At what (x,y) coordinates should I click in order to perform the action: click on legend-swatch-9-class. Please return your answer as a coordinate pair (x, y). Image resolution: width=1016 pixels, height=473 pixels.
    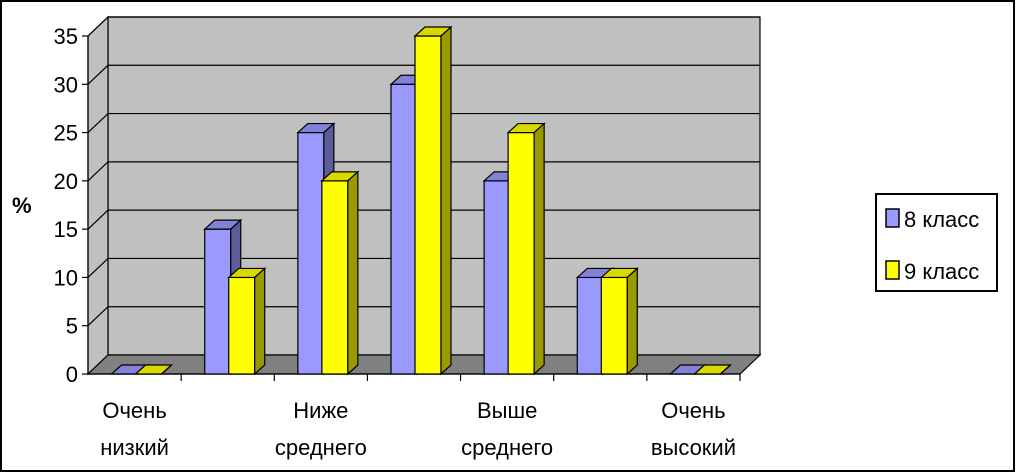
    Looking at the image, I should click on (892, 270).